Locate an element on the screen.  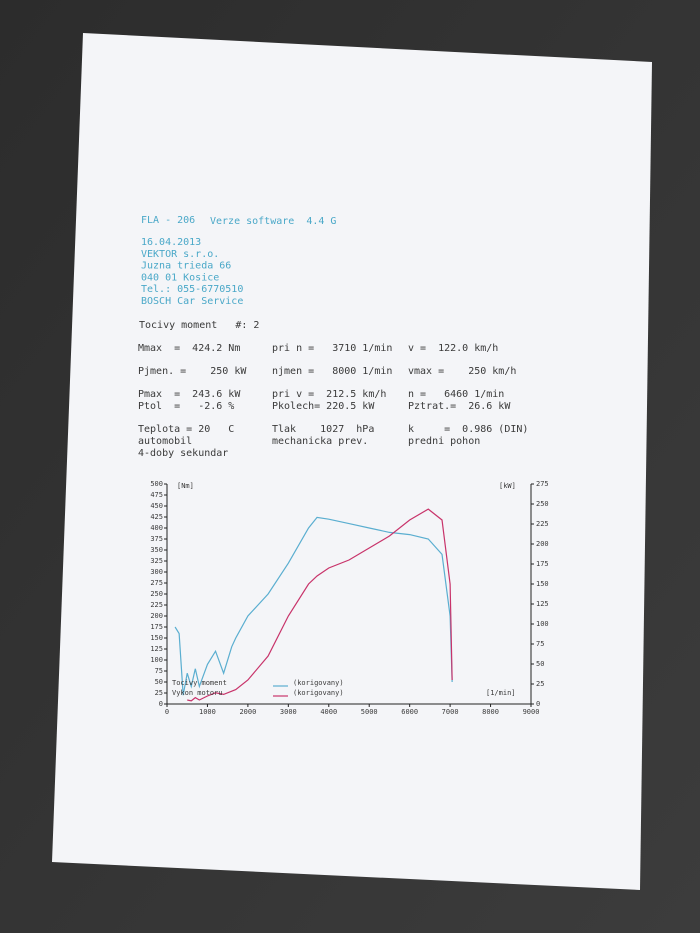
y2-tick-label: 250 is located at coordinates (542, 504).